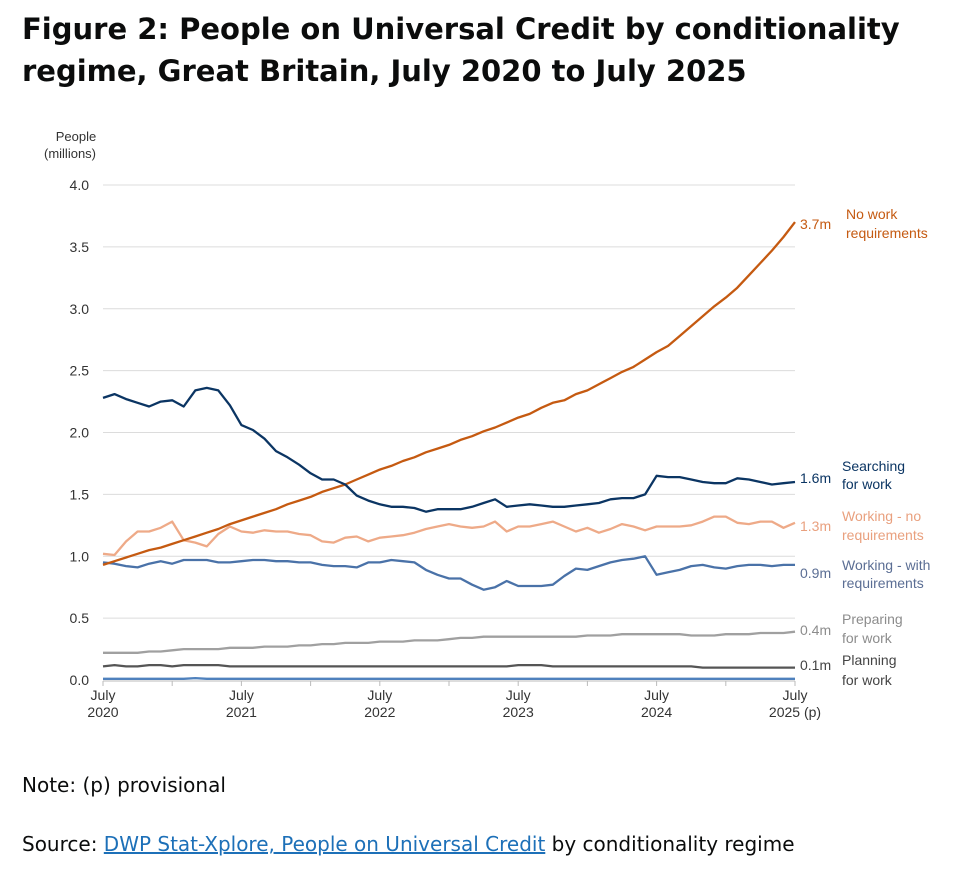 The image size is (962, 879). I want to click on end-value-label: 3.7m, so click(815, 224).